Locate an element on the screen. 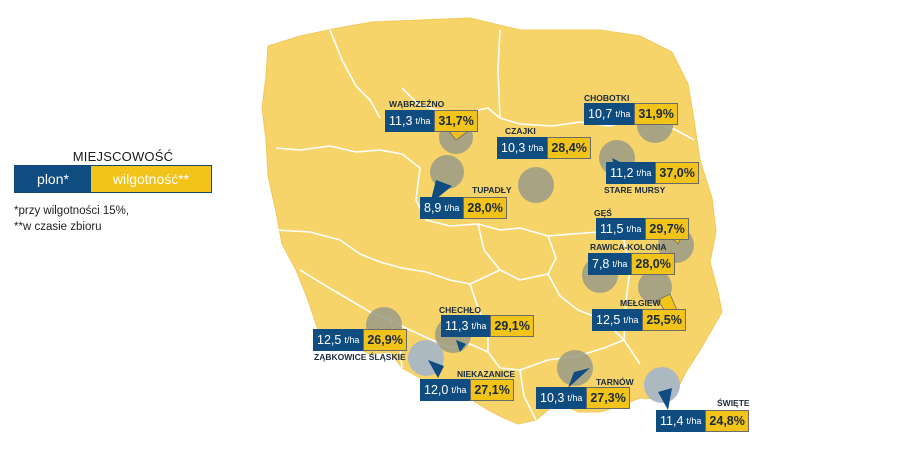 The image size is (920, 450). location-label: ZĄBKOWICE ŚLĄSKIE is located at coordinates (360, 357).